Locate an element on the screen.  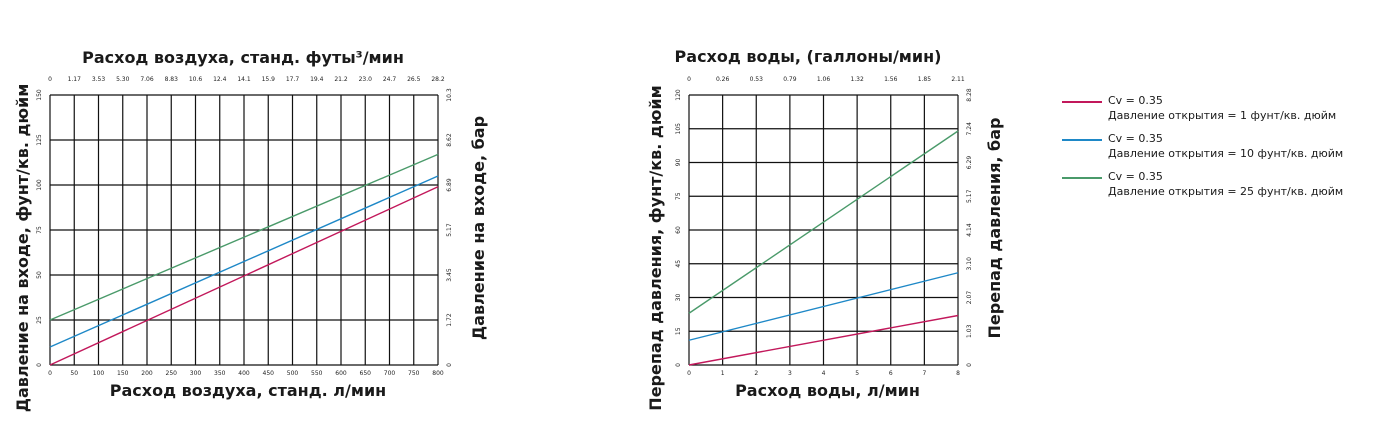
y-tick-label: 25 is located at coordinates (39, 320).